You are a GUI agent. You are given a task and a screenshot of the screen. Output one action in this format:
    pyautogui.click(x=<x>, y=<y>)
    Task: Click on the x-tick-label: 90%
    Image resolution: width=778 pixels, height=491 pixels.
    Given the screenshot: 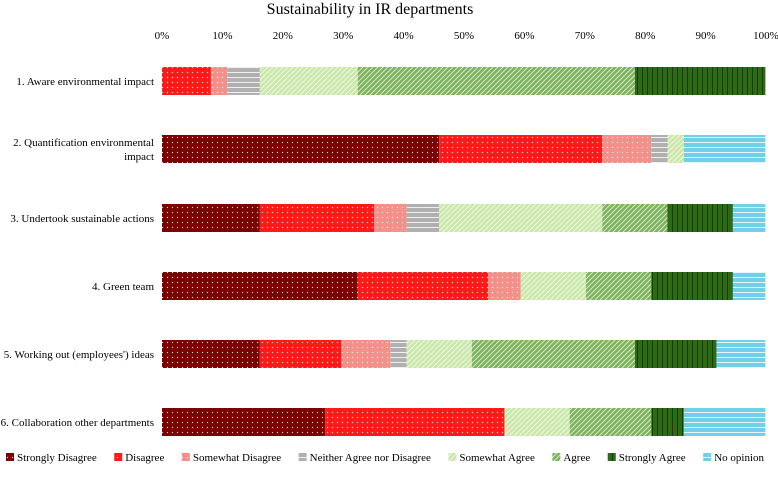 What is the action you would take?
    pyautogui.click(x=706, y=36)
    